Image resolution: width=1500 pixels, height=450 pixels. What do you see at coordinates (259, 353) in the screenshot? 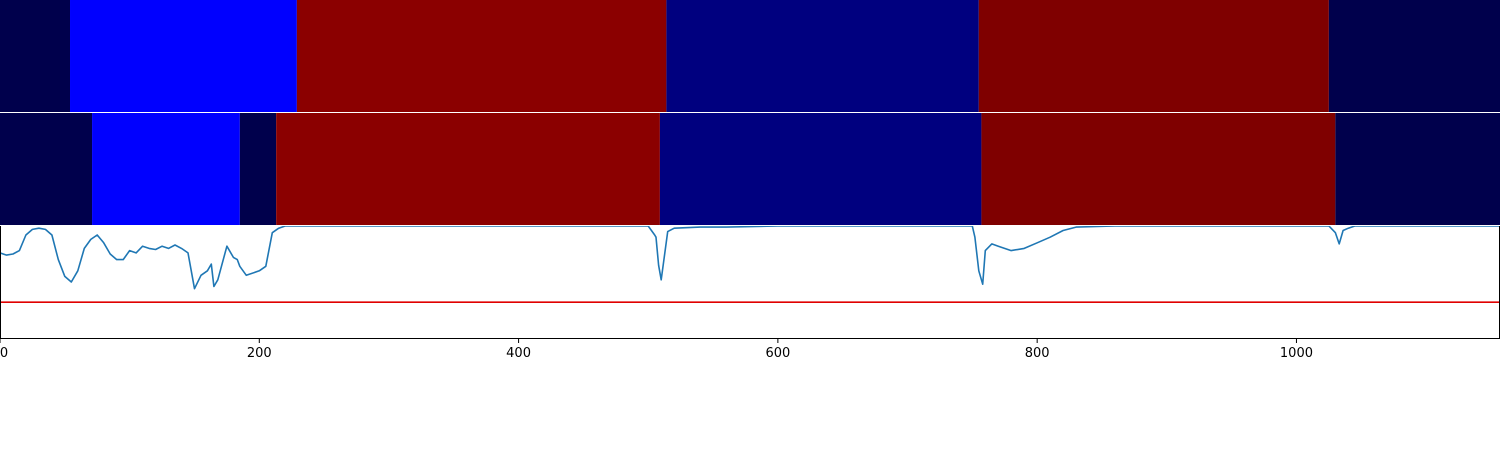
I see `x-tick-label: 200` at bounding box center [259, 353].